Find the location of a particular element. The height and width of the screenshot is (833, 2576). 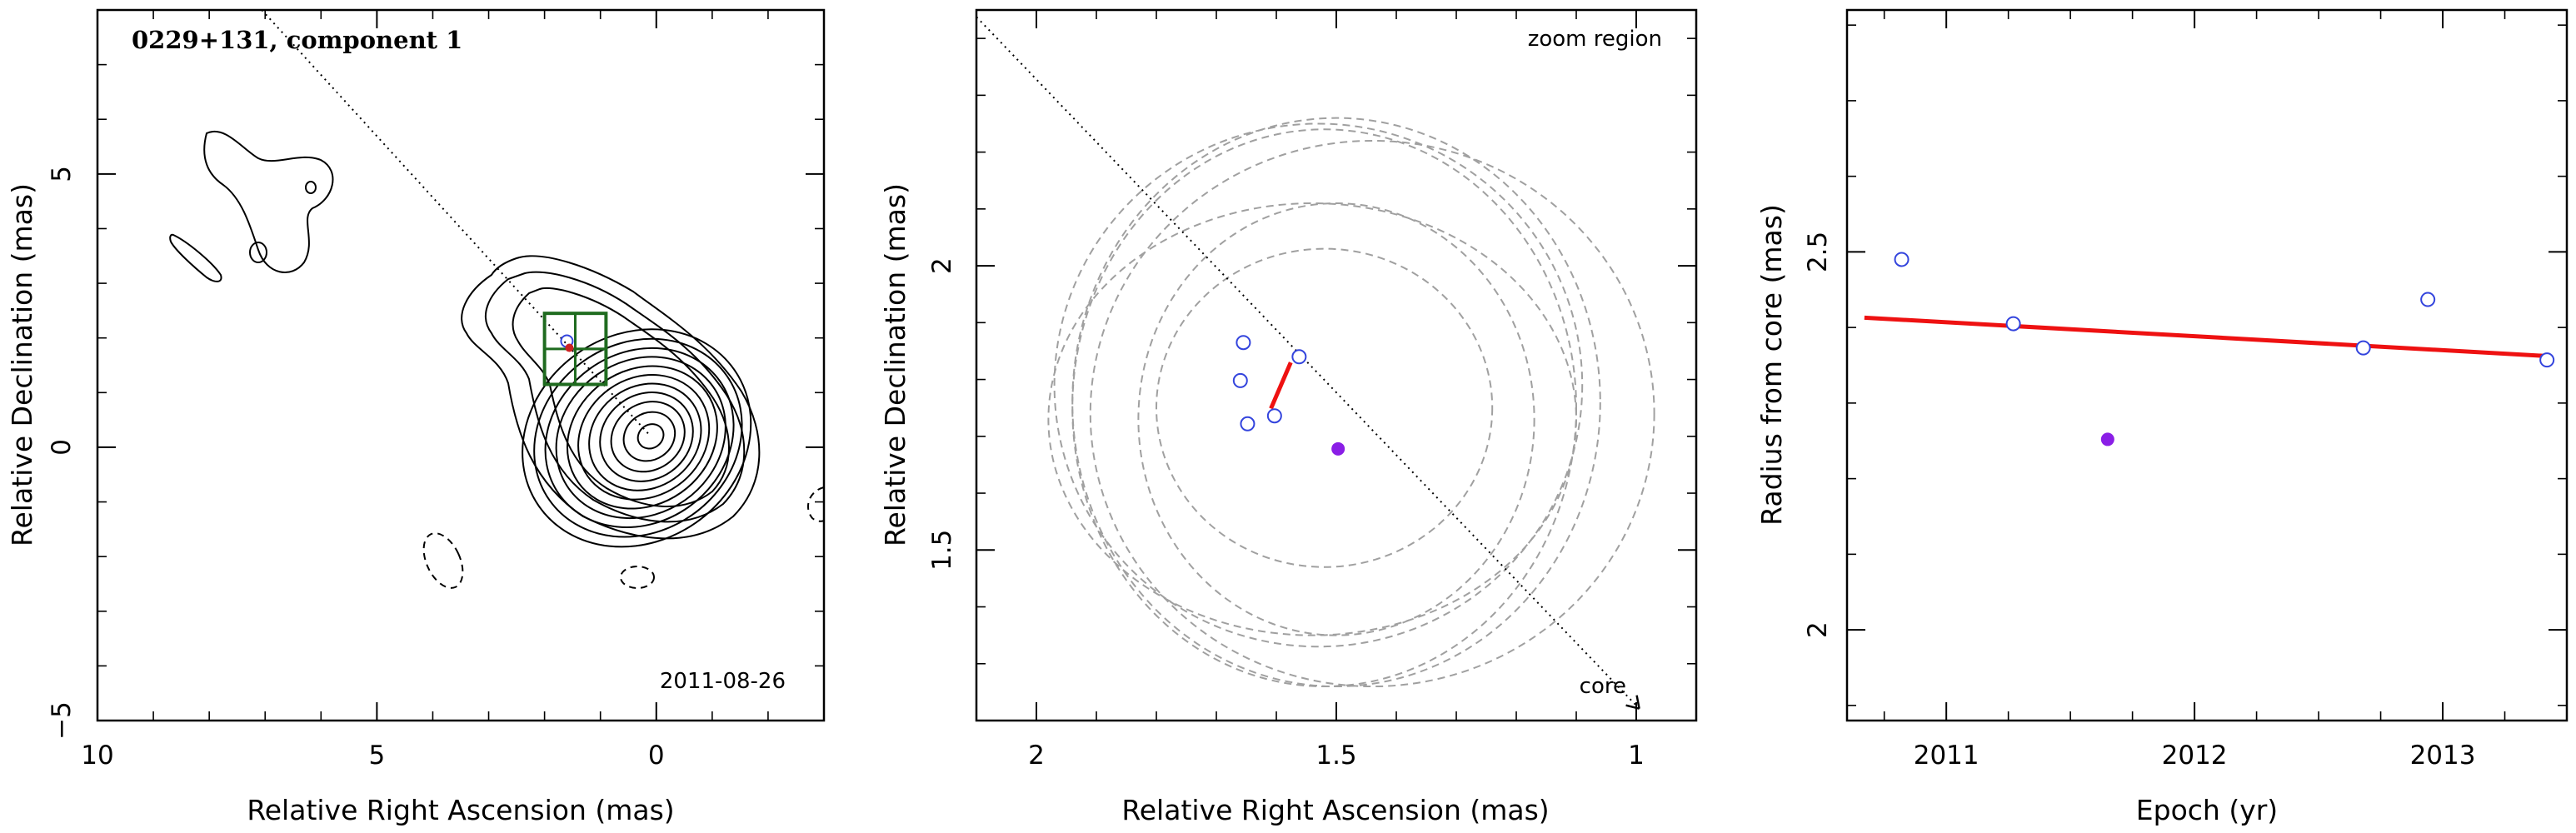

fit-segment is located at coordinates (1281, 386).